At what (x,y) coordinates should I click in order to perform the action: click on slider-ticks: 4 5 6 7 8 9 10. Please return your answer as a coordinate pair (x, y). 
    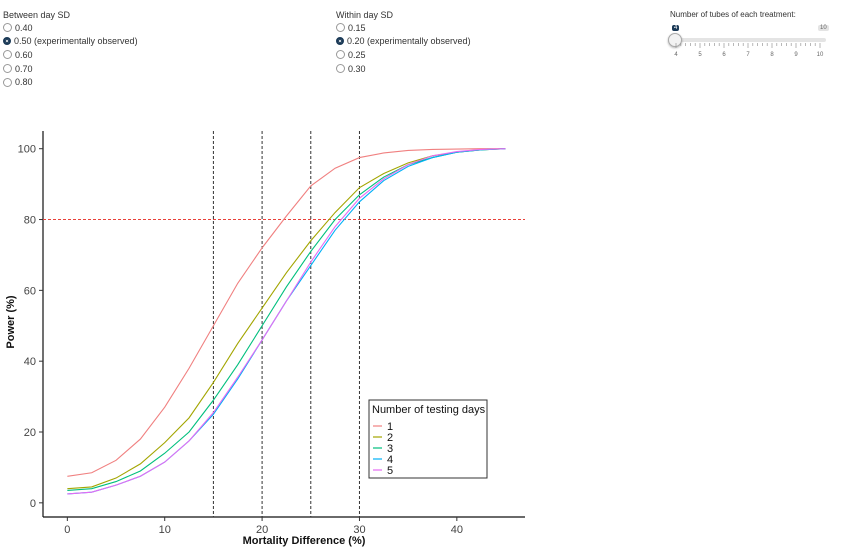
    Looking at the image, I should click on (749, 50).